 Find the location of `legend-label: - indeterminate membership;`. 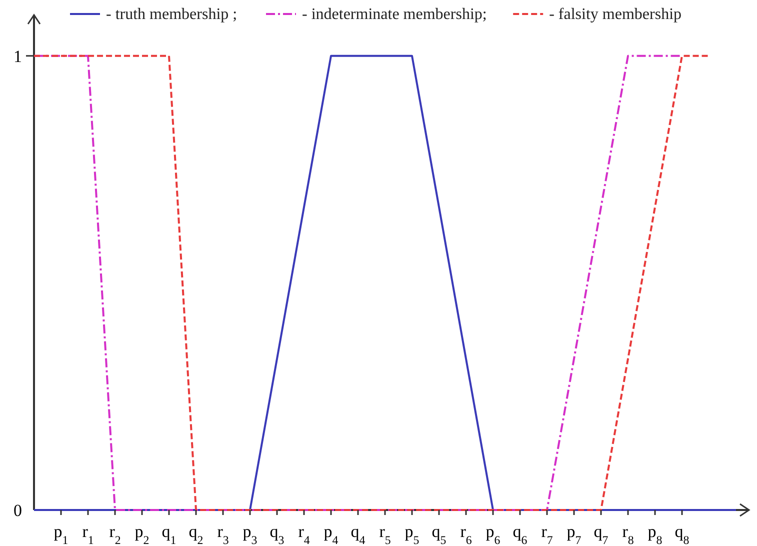

legend-label: - indeterminate membership; is located at coordinates (394, 14).